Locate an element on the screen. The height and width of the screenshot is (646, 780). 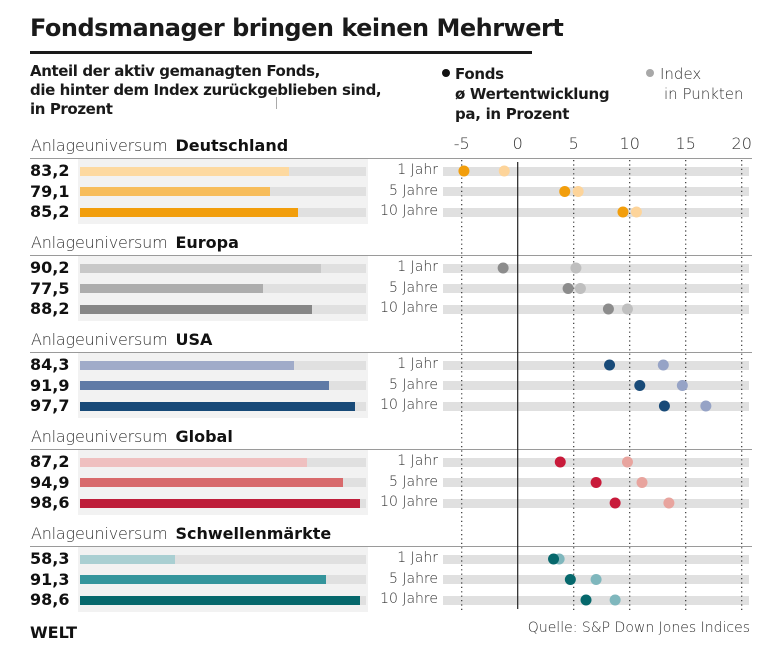
bar-value-label: 97,7 is located at coordinates (50, 405).